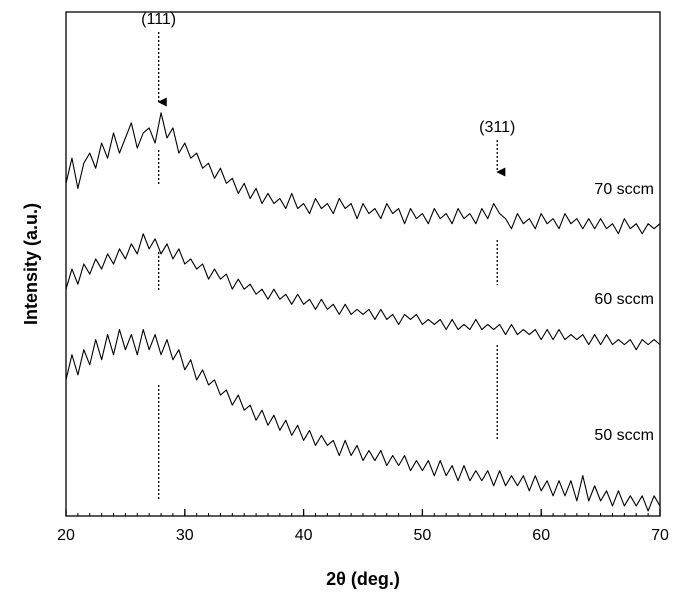  I want to click on y-axis-title: Intensity (a.u.), so click(31, 264).